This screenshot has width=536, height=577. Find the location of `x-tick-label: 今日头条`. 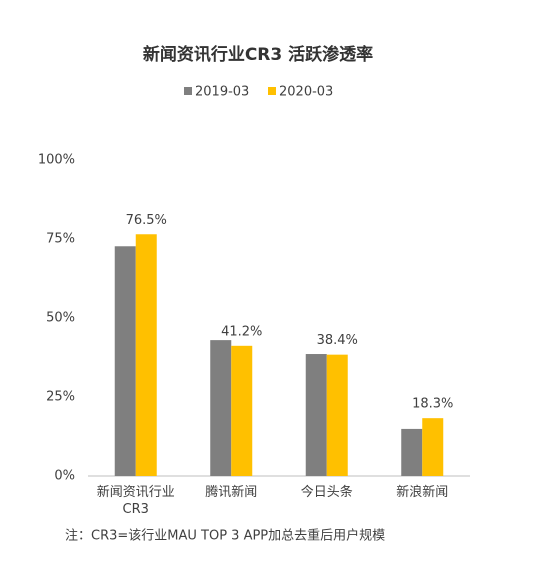

x-tick-label: 今日头条 is located at coordinates (326, 492).